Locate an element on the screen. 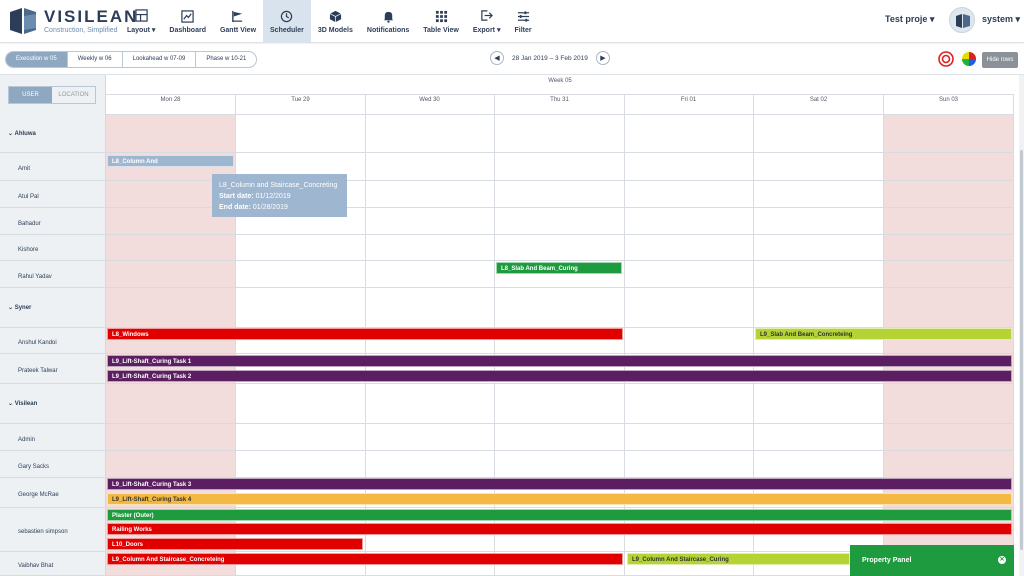 This screenshot has width=1024, height=576. resource-label: Vaibhav Bhat is located at coordinates (36, 566).